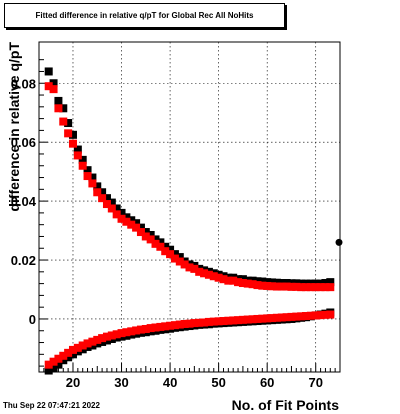 This screenshot has height=414, width=400. What do you see at coordinates (51, 405) in the screenshot?
I see `timestamp: Thu Sep 22 07:47:21 2022` at bounding box center [51, 405].